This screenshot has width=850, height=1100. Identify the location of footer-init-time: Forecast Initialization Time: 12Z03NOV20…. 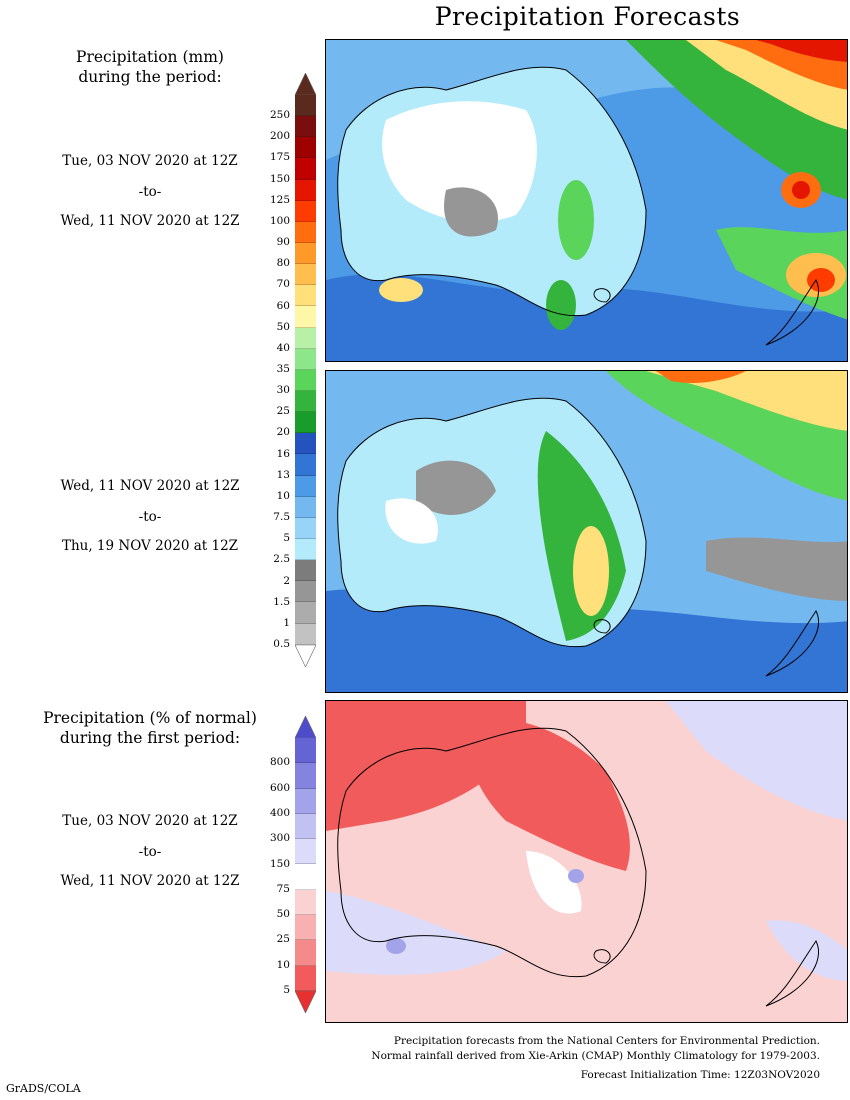
(700, 1075).